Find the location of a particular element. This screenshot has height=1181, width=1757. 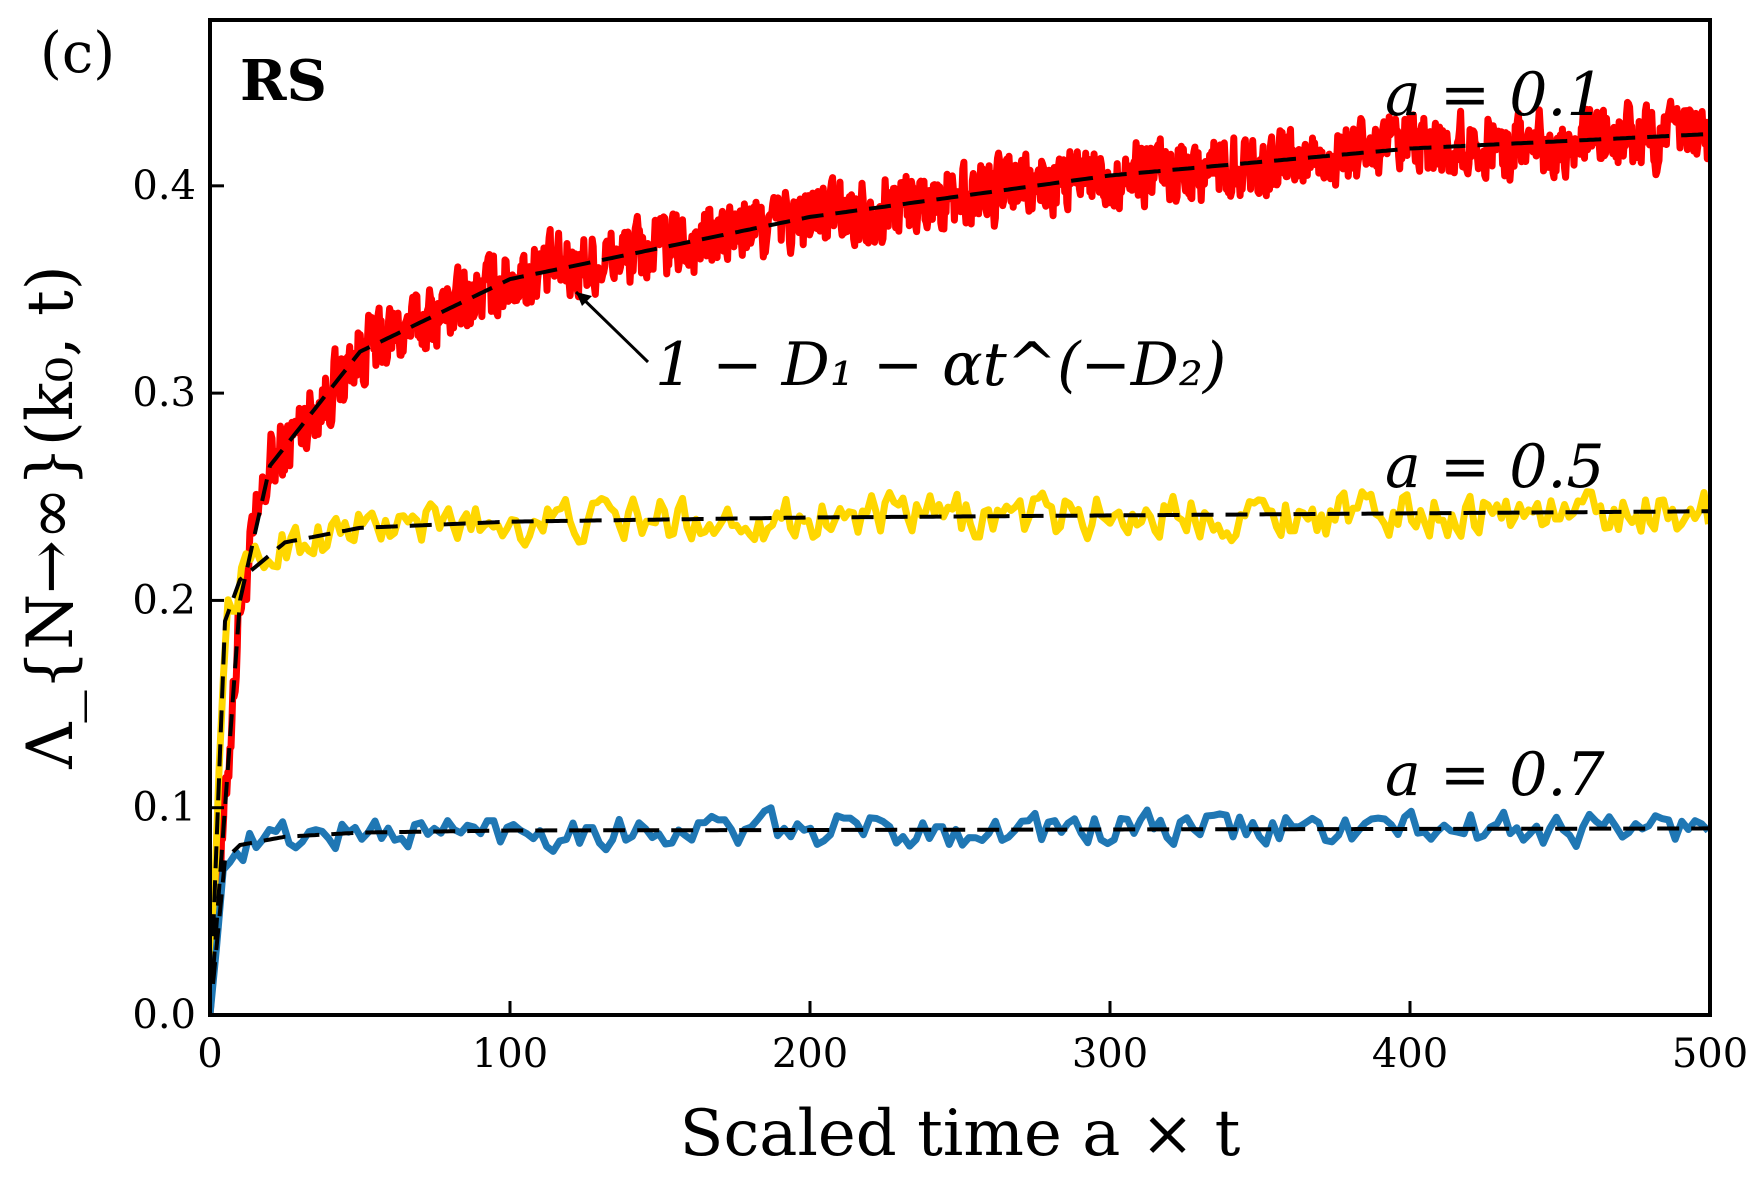

fit-annotation-arrowhead is located at coordinates (584, 299).